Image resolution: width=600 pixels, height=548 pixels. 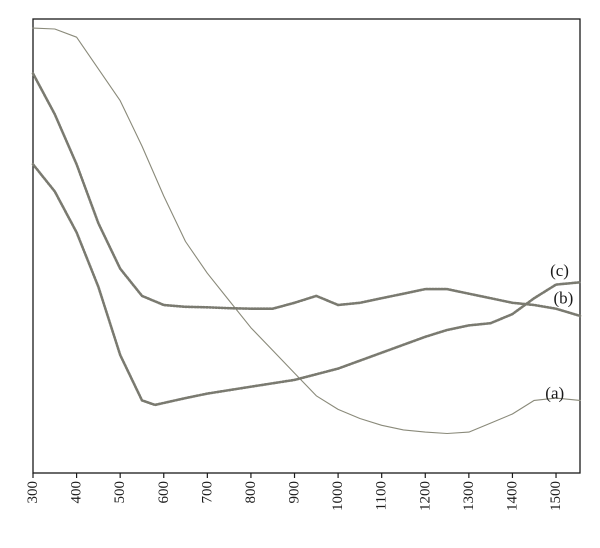 I want to click on x-tick-label: 1500, so click(x=556, y=496).